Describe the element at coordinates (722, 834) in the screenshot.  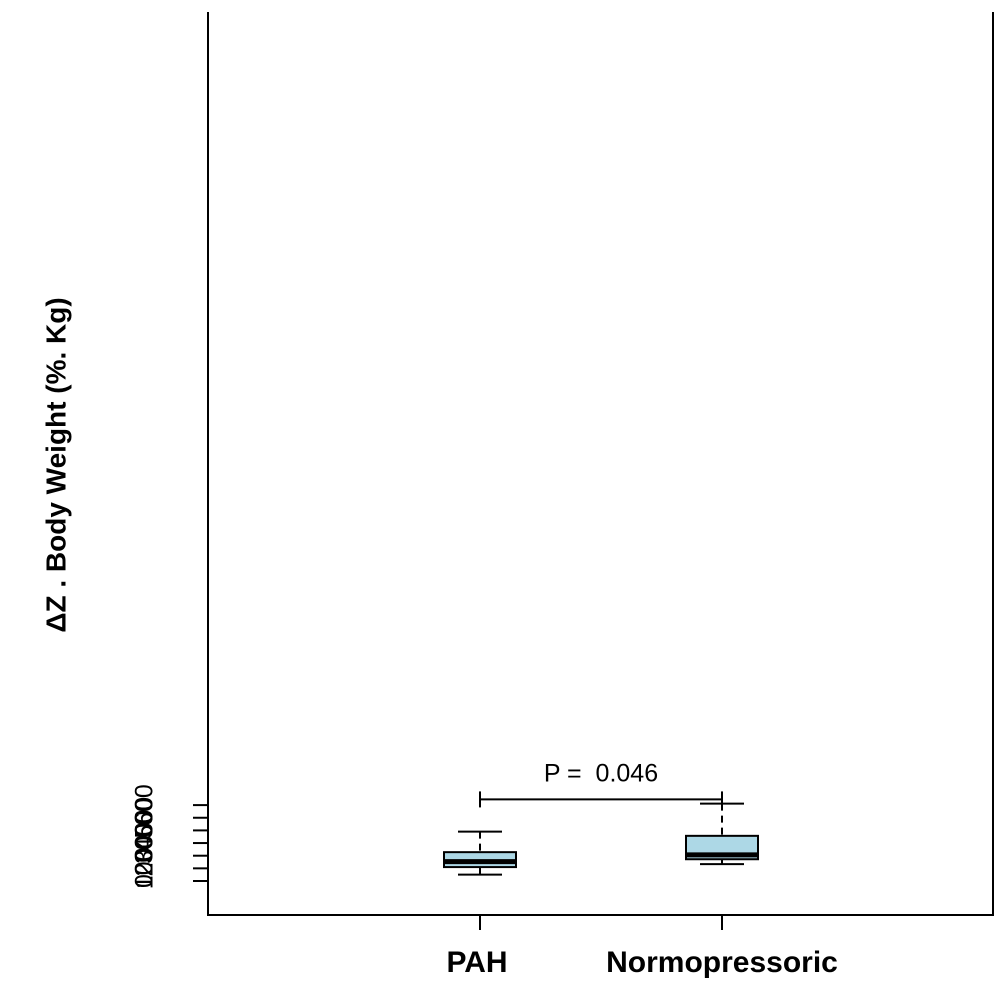
I see `box-normopressoric` at that location.